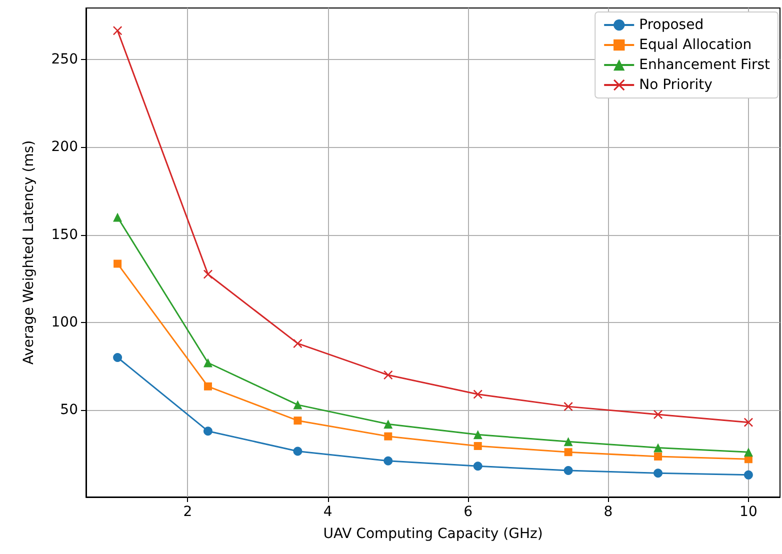 Image resolution: width=782 pixels, height=554 pixels. Describe the element at coordinates (64, 60) in the screenshot. I see `y-tick-label: 250` at that location.